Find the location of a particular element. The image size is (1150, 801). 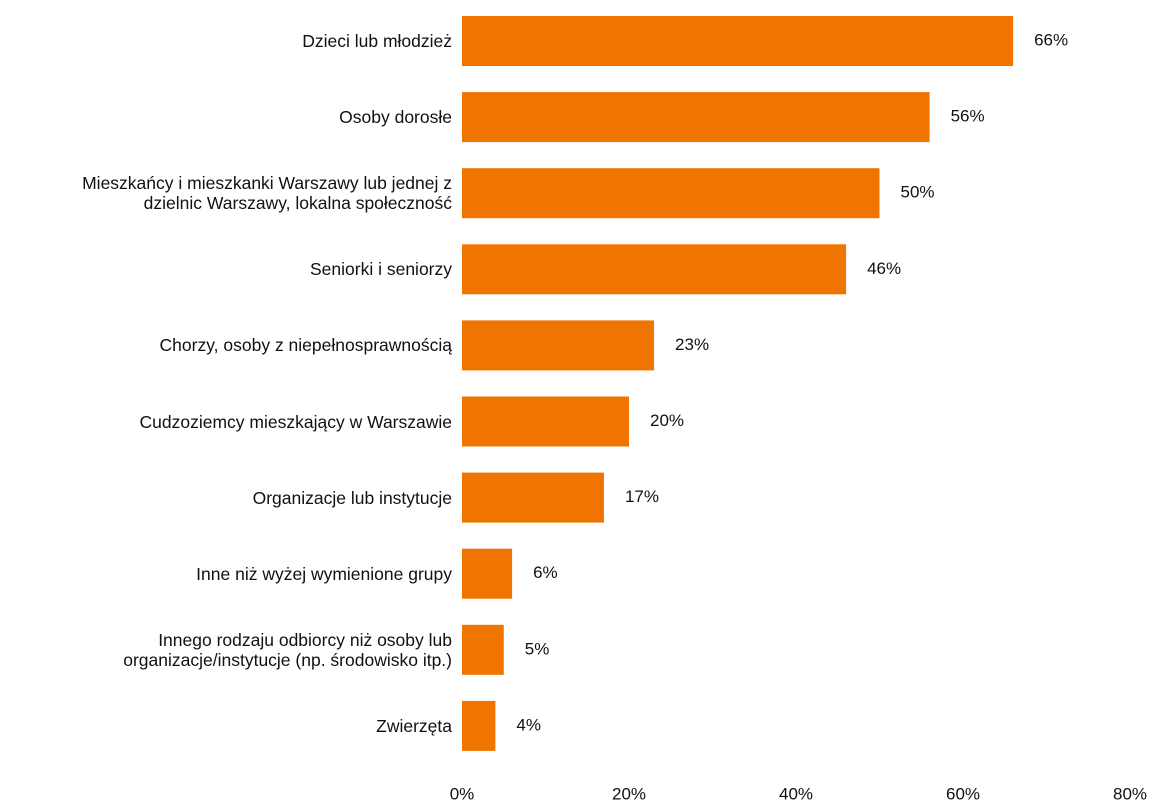

value-label: 50% is located at coordinates (918, 192).